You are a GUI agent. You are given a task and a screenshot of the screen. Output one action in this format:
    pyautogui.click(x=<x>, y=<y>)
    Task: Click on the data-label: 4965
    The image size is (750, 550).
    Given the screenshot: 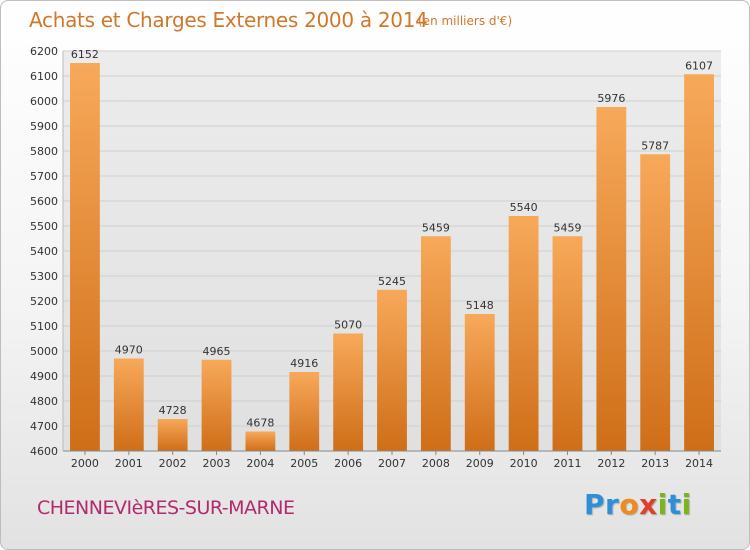 What is the action you would take?
    pyautogui.click(x=217, y=351)
    